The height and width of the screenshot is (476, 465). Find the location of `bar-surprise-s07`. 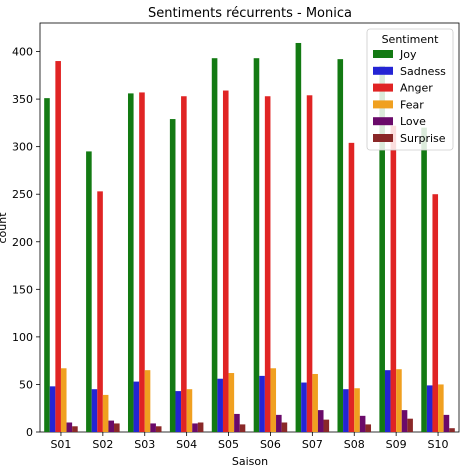

bar-surprise-s07 is located at coordinates (326, 425).